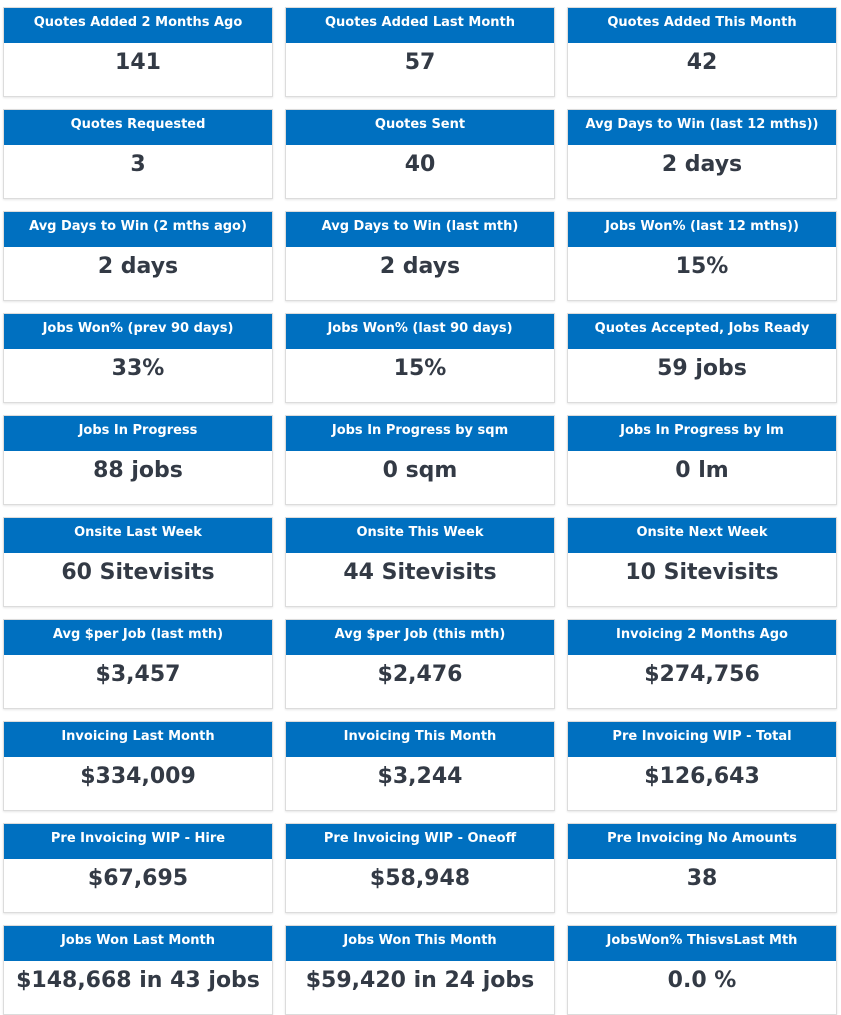 Image resolution: width=841 pixels, height=1015 pixels. I want to click on kpi-card-invoicing-this-month: Invoicing This Month $3,244, so click(420, 766).